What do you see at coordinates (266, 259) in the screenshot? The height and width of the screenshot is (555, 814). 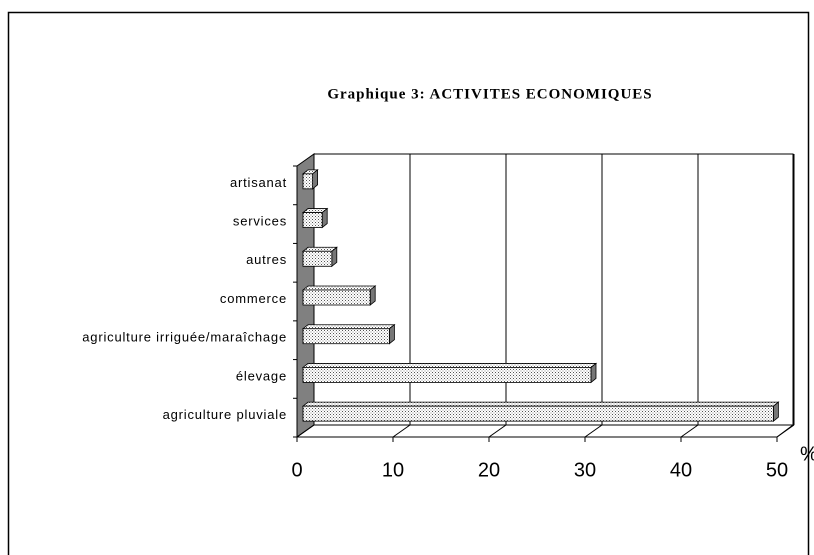 I see `y-tick-label: autres` at bounding box center [266, 259].